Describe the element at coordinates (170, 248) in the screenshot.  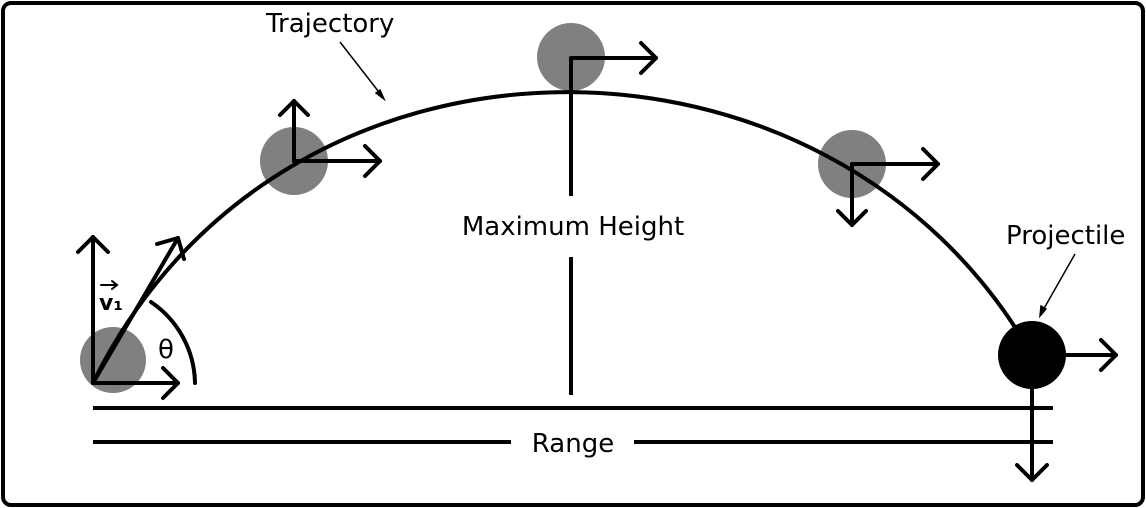
I see `launch-velocity-arrowhead` at that location.